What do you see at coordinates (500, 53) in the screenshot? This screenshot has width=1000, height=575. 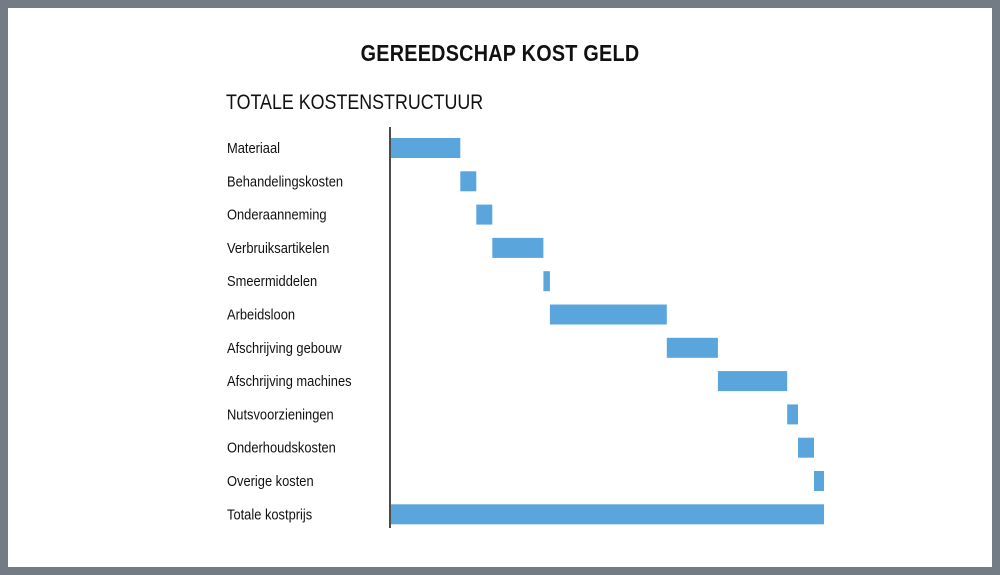 I see `chart-title: GEREEDSCHAP KOST GELD` at bounding box center [500, 53].